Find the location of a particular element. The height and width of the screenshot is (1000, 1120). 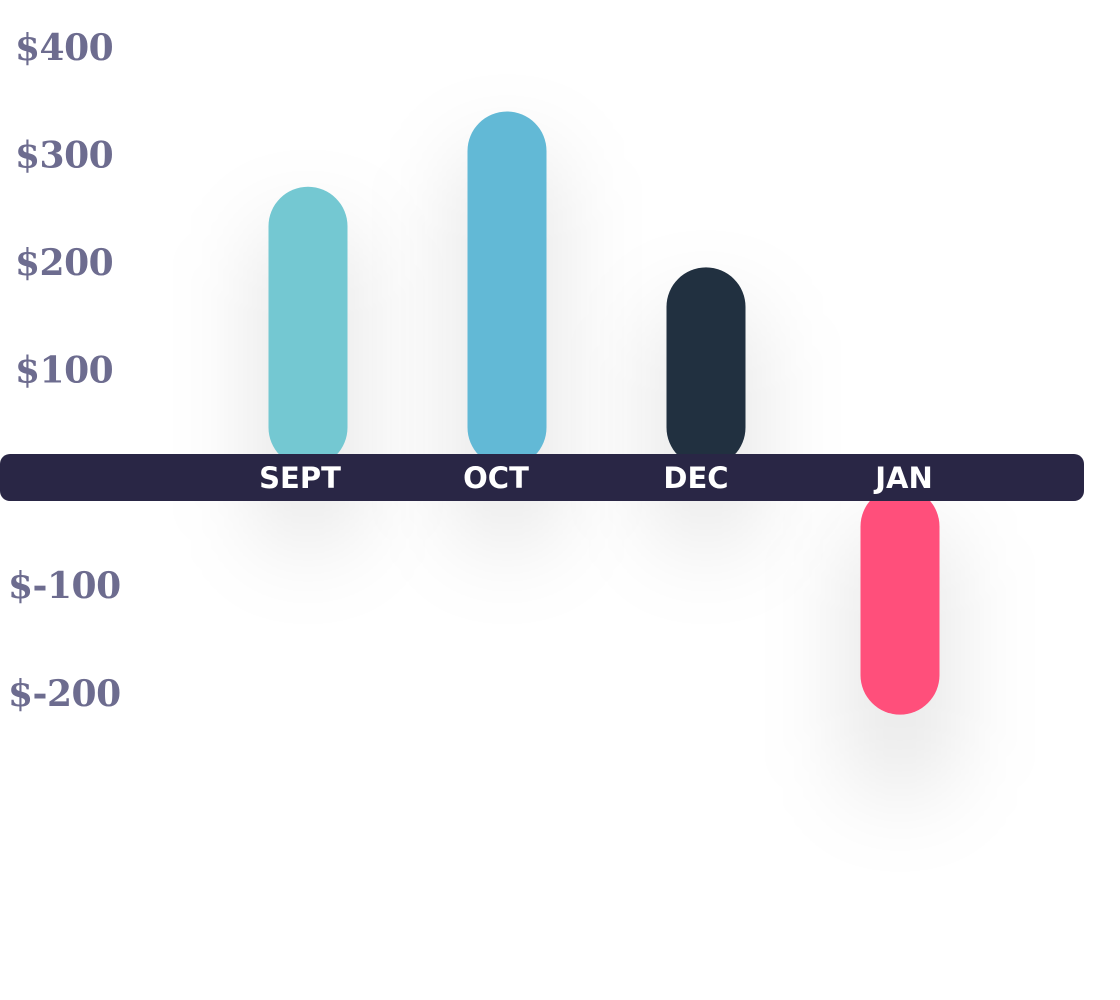

y-tick-label: $200 is located at coordinates (64, 263).